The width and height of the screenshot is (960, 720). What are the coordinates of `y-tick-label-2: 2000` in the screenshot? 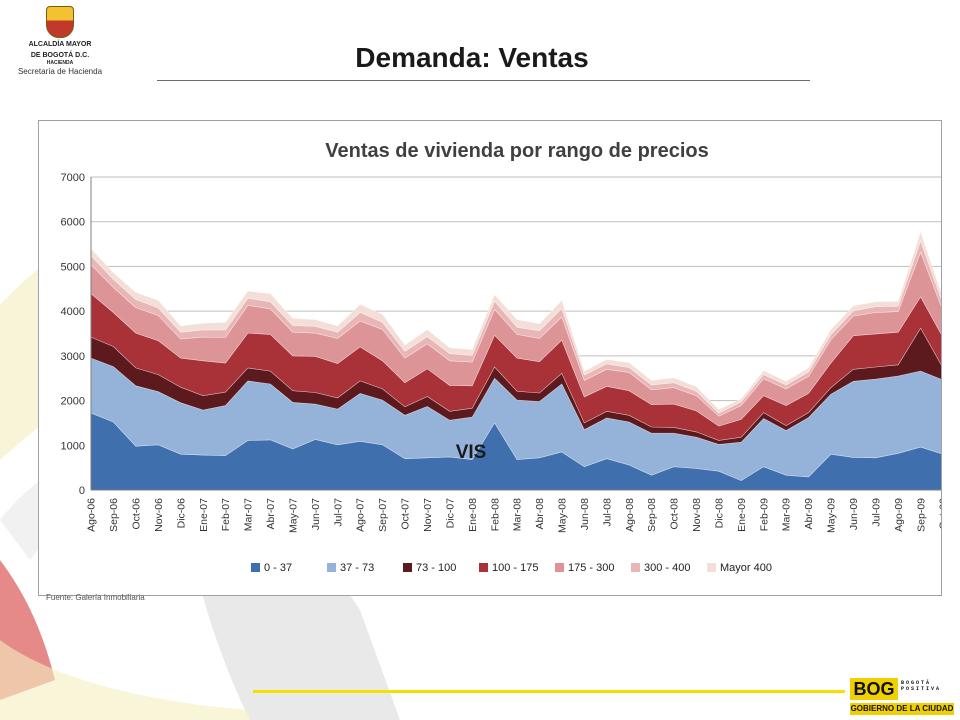 It's located at (73, 402).